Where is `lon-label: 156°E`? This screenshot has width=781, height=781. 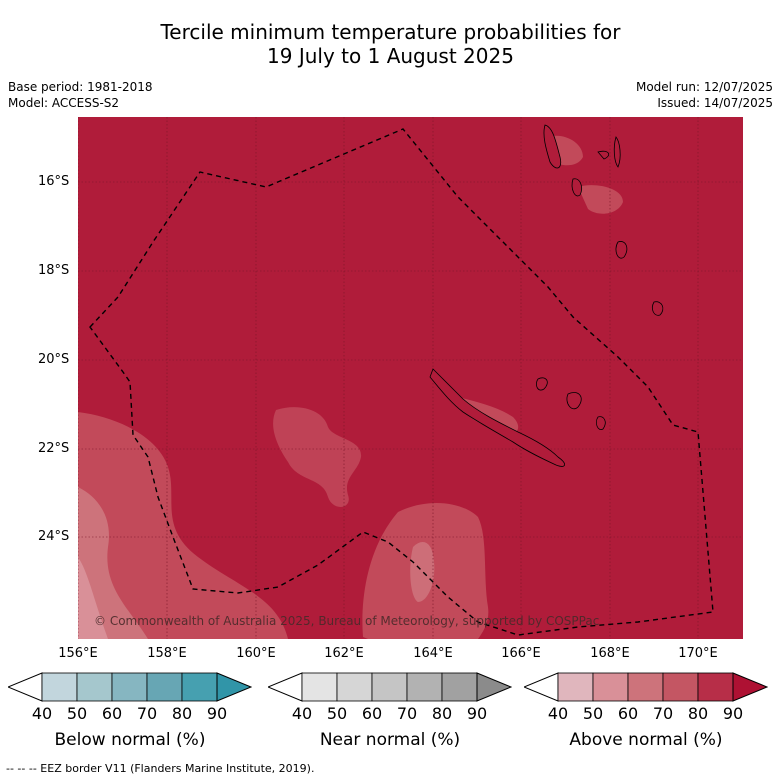
lon-label: 156°E is located at coordinates (78, 653).